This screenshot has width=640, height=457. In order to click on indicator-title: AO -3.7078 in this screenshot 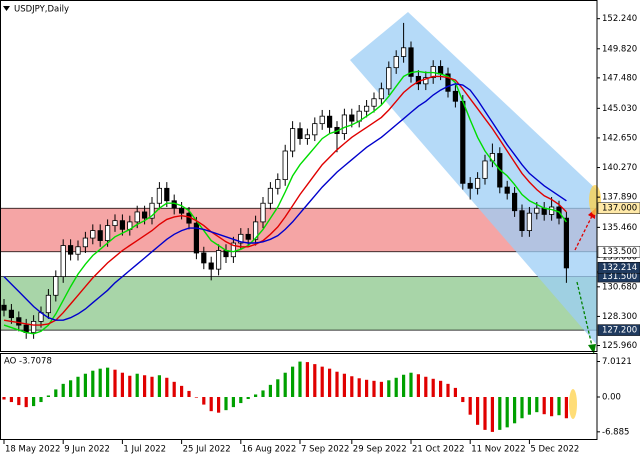, I will do `click(28, 362)`.